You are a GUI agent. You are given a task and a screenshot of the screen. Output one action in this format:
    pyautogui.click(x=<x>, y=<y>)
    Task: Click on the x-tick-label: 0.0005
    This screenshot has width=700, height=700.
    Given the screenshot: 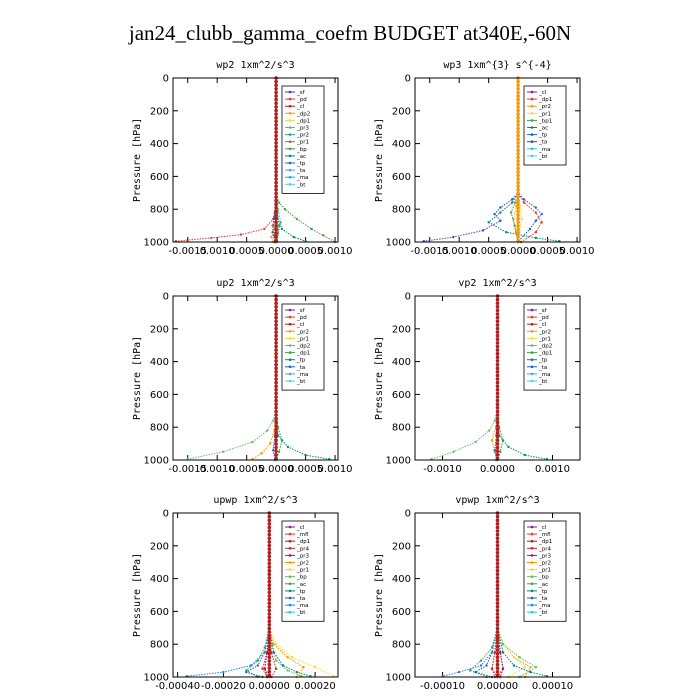 What is the action you would take?
    pyautogui.click(x=305, y=251)
    